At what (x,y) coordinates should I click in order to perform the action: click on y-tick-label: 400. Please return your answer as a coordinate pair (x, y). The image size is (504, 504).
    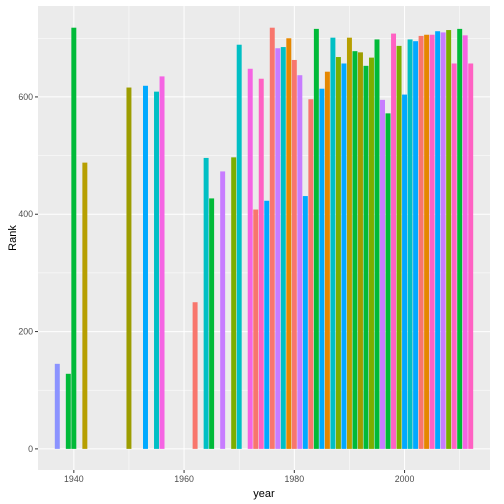
    Looking at the image, I should click on (25, 214).